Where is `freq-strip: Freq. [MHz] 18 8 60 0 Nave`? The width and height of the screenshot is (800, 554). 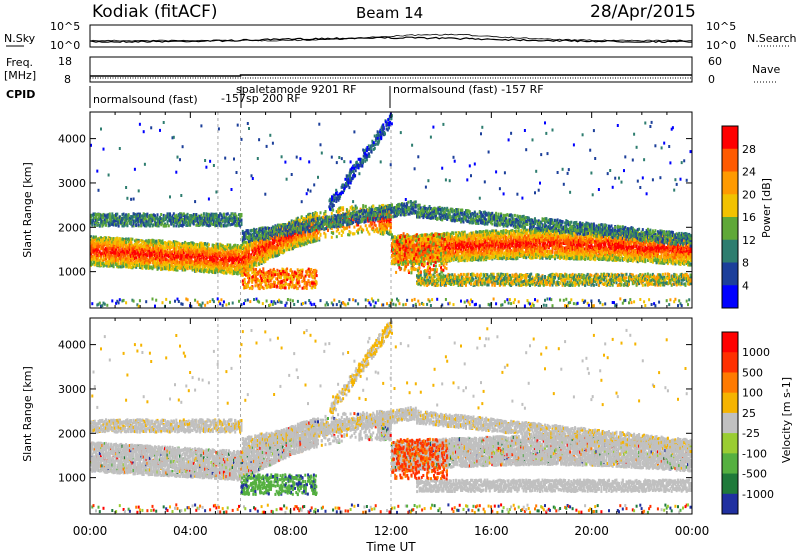
freq-strip: Freq. [MHz] 18 8 60 0 Nave is located at coordinates (392, 70).